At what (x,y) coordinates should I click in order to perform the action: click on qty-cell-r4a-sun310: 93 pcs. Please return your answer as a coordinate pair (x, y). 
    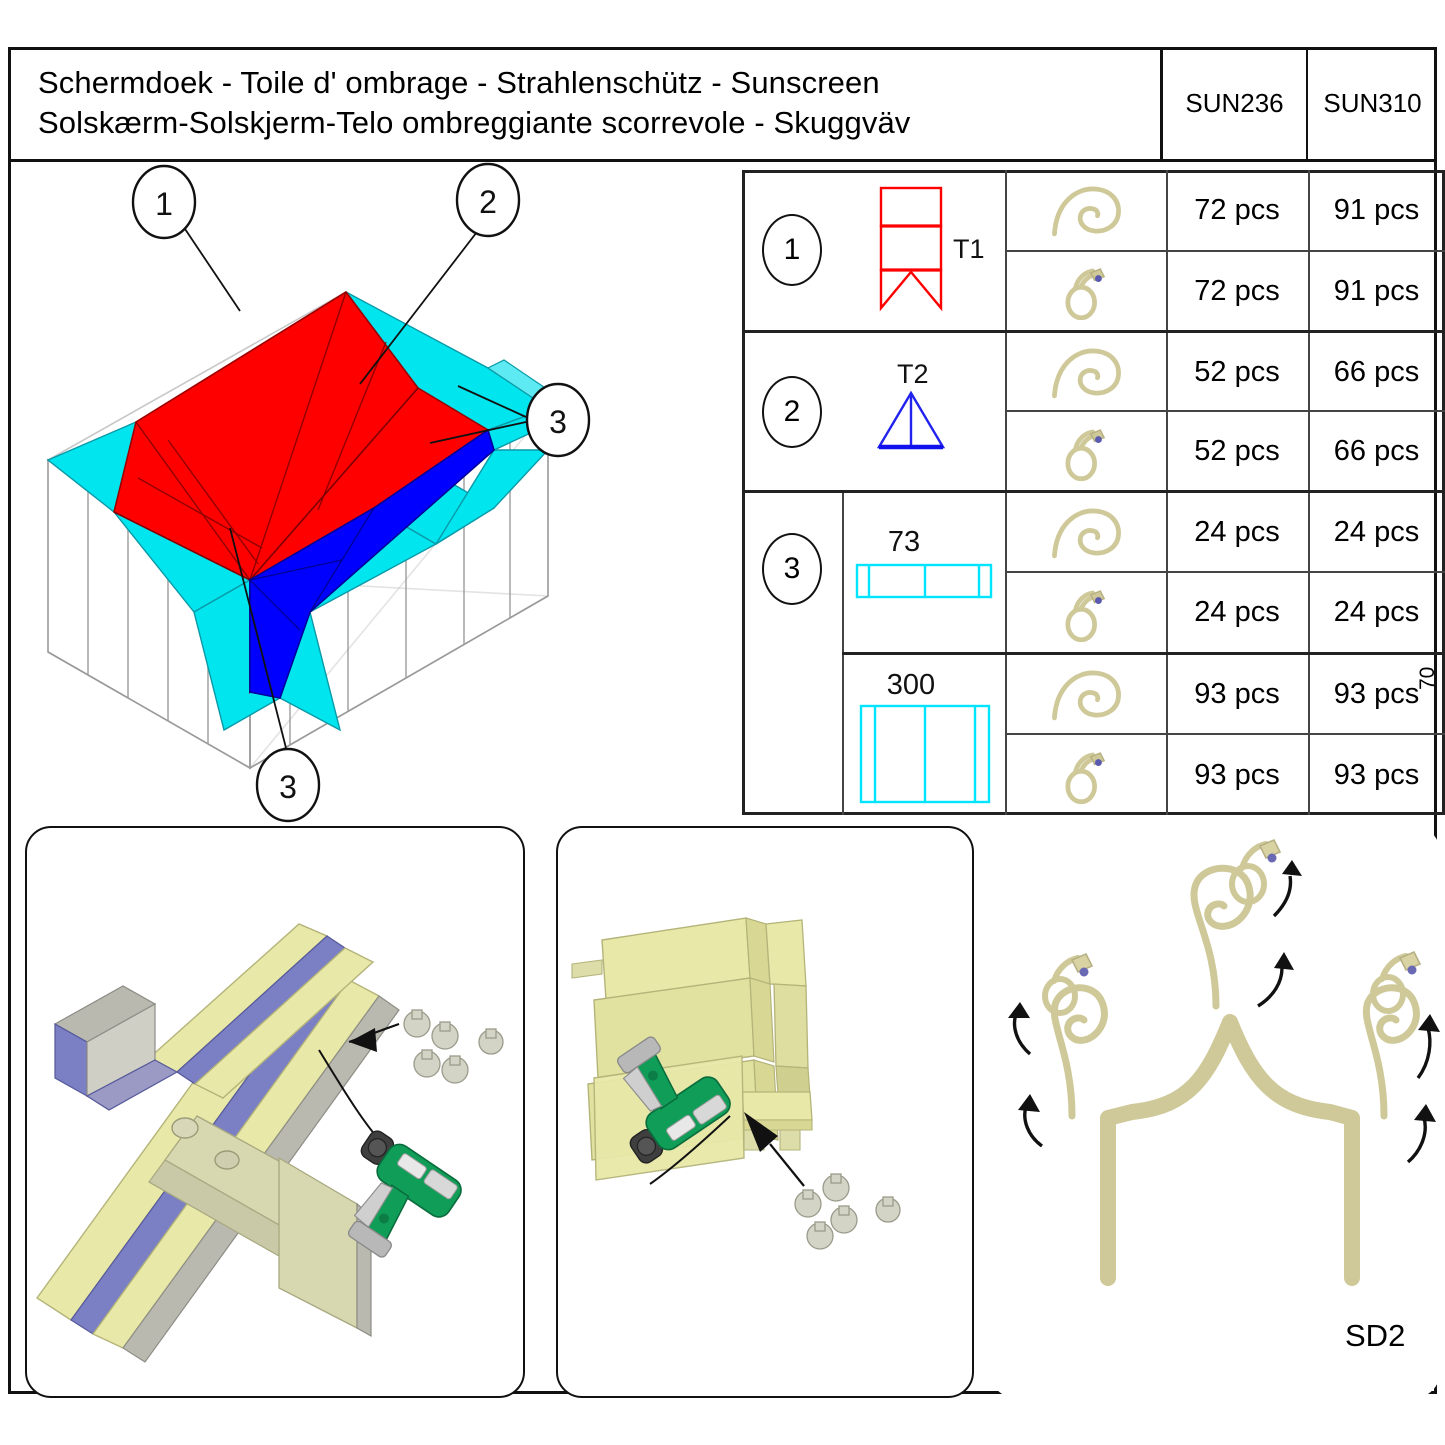
    Looking at the image, I should click on (1376, 693).